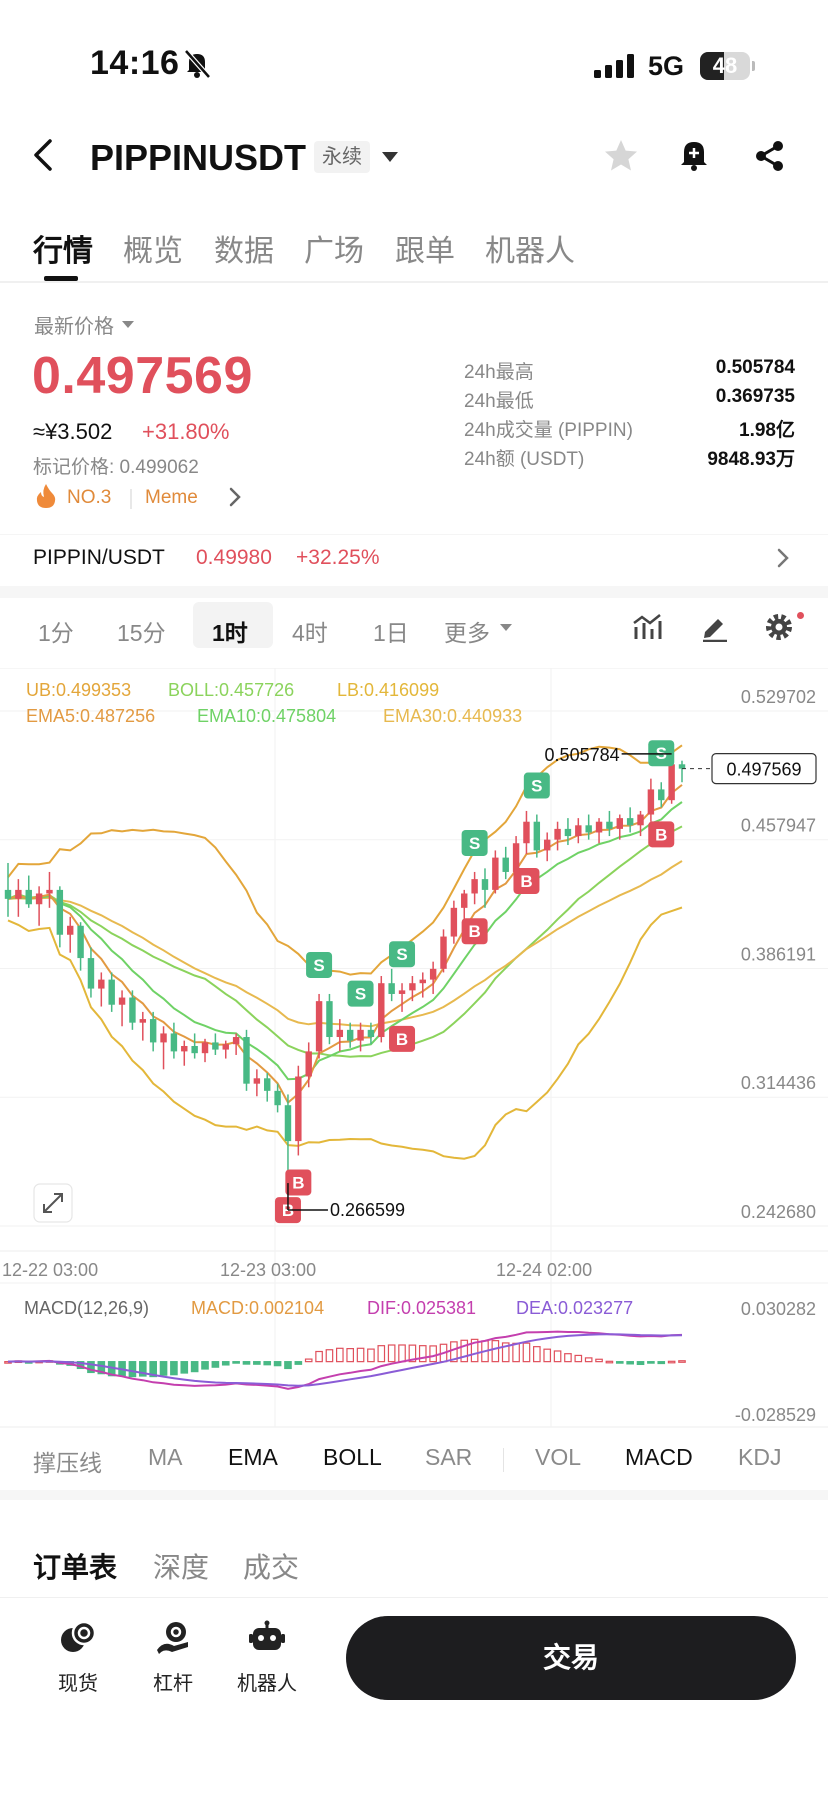 The height and width of the screenshot is (1801, 828). Describe the element at coordinates (78, 1658) in the screenshot. I see `spot-shortcut: 现货` at that location.